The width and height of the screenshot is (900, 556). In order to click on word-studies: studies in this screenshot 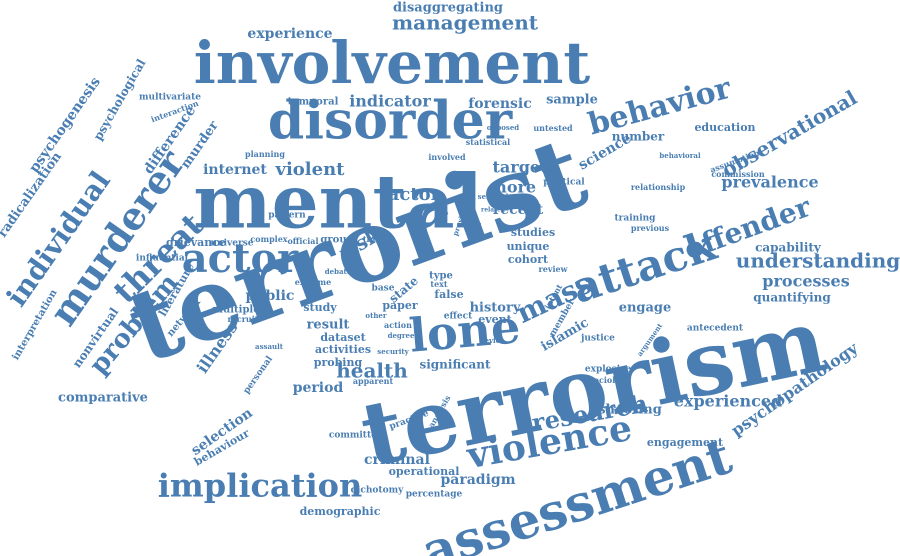, I will do `click(533, 232)`.